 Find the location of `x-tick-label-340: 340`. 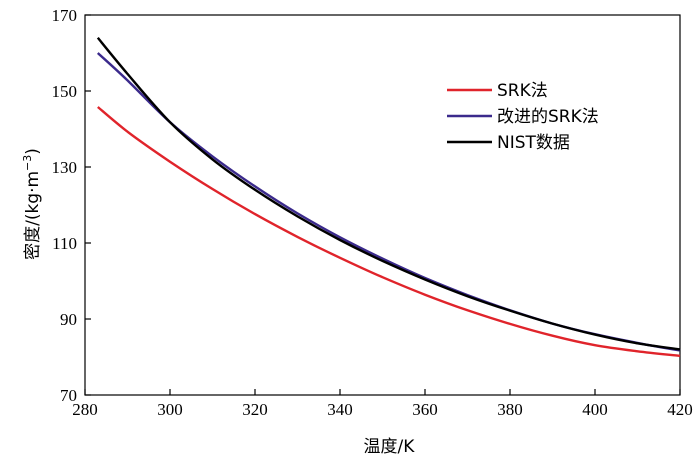

x-tick-label-340: 340 is located at coordinates (340, 409).